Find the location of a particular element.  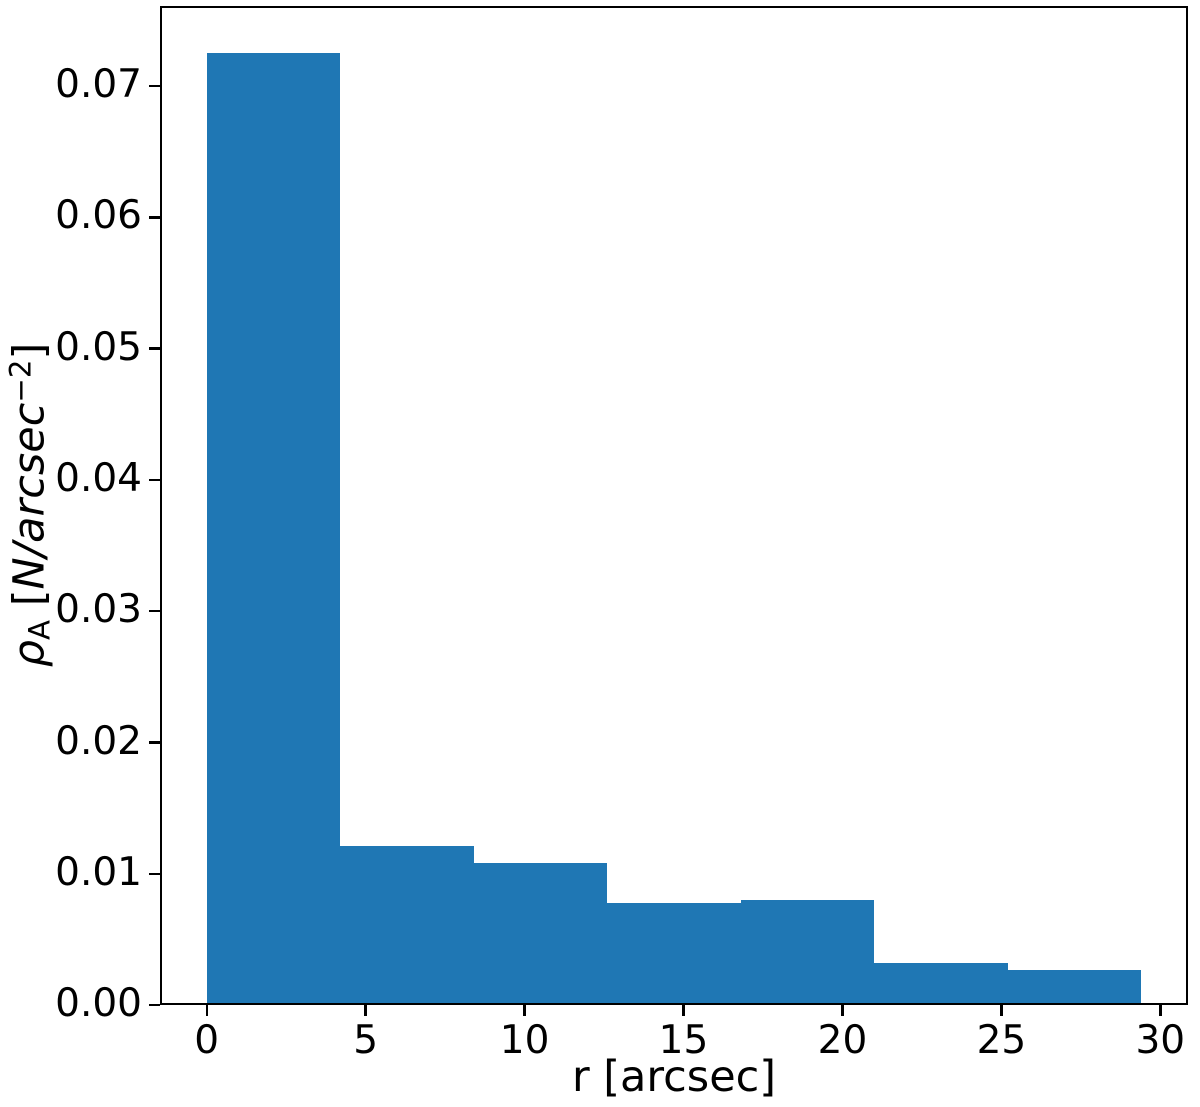

y-tick-label: 0.05 is located at coordinates (98, 347).